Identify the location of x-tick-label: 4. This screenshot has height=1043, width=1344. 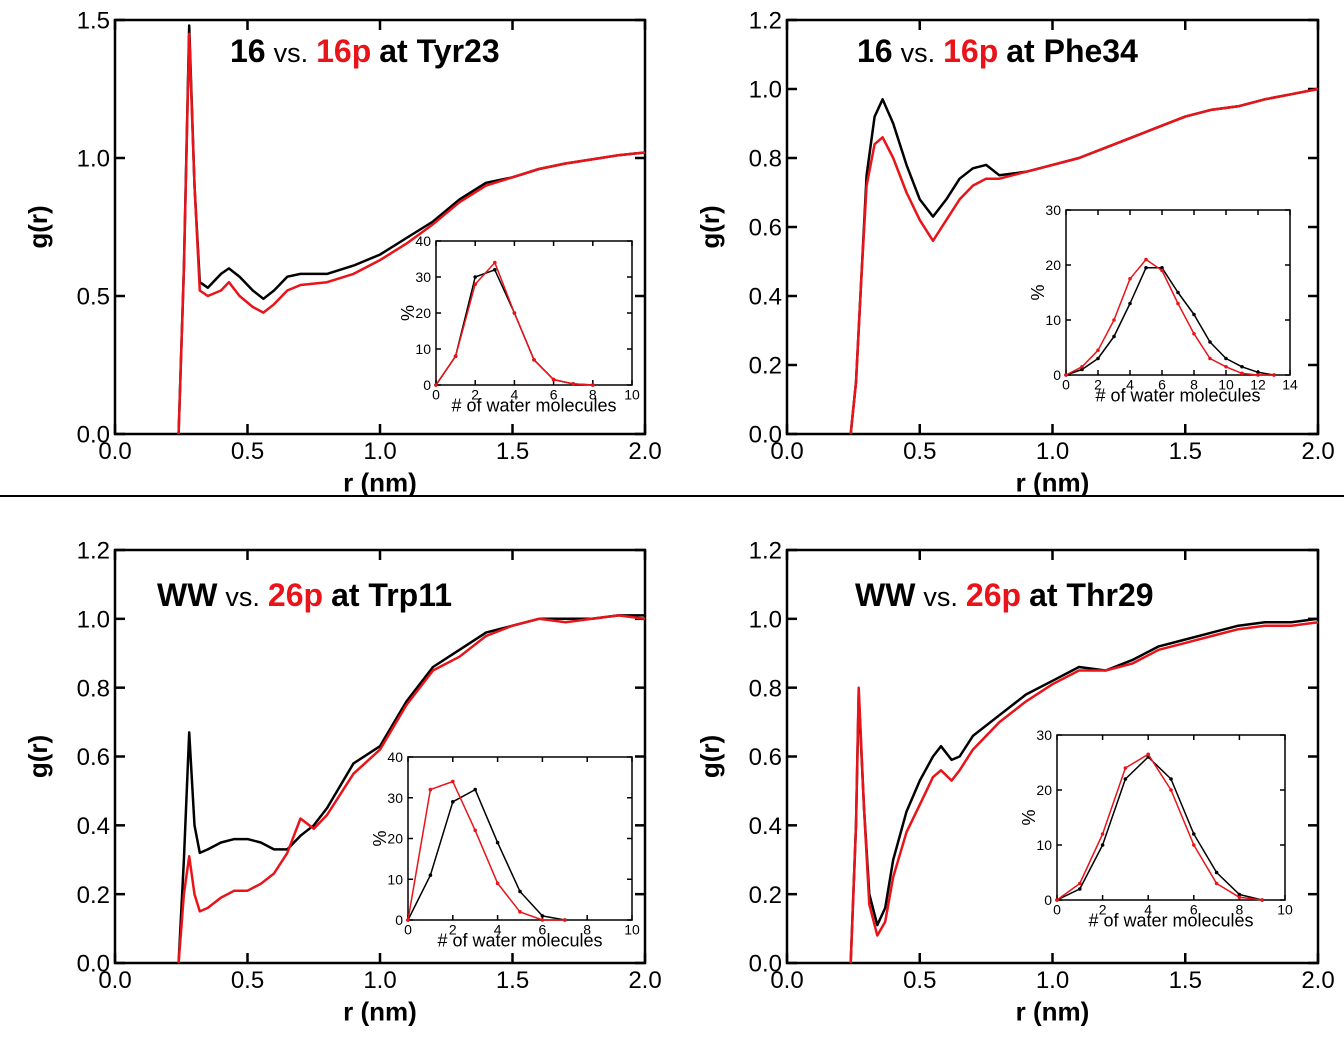
(1148, 910).